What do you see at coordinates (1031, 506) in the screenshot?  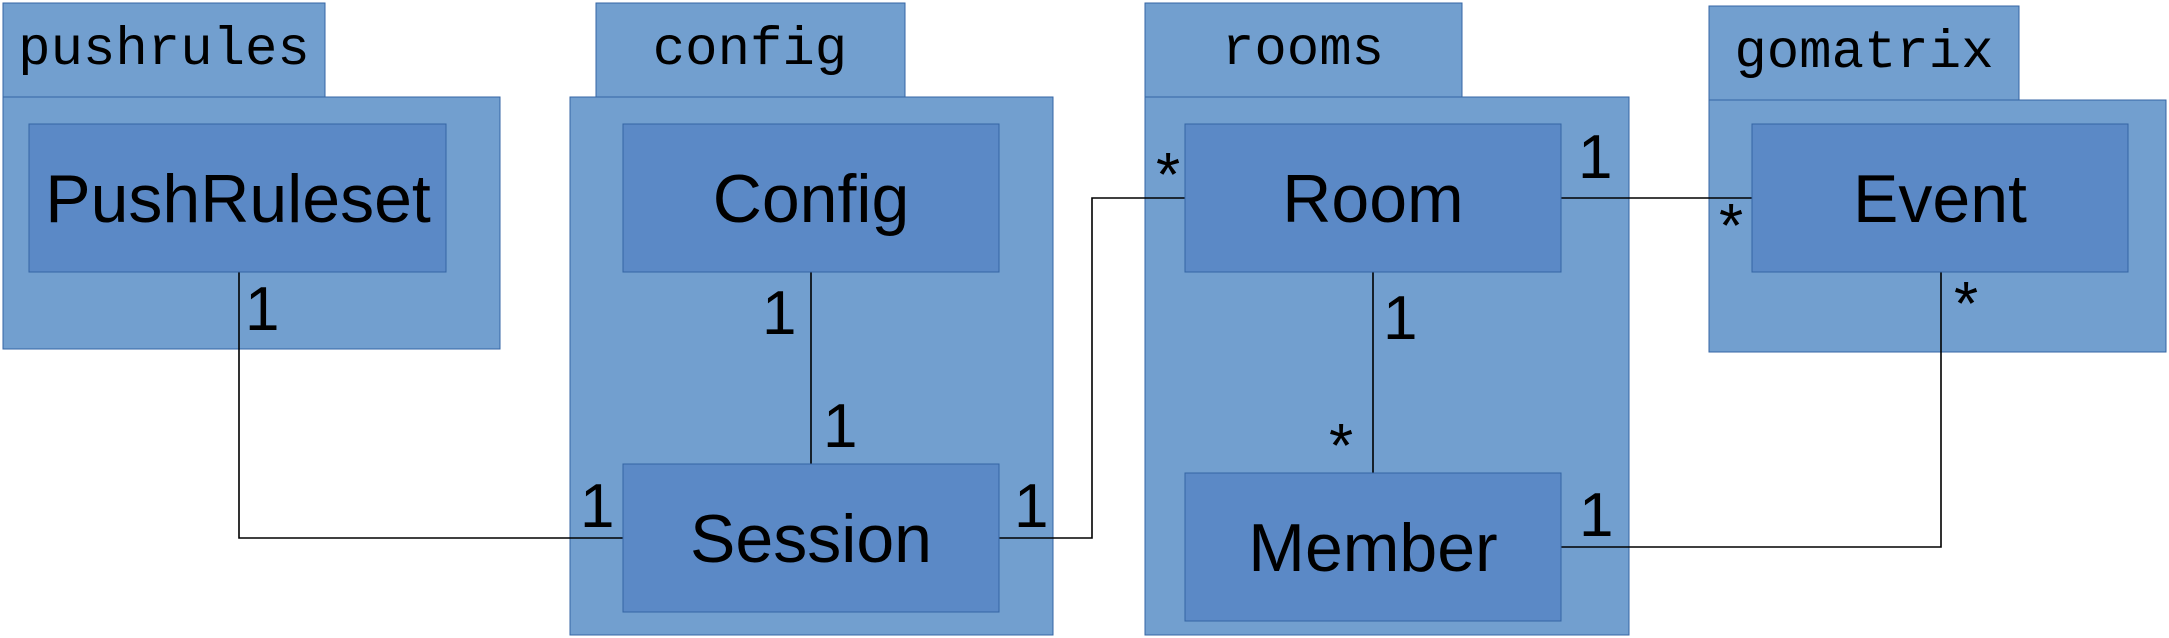 I see `multiplicity-session-room-end: 1` at bounding box center [1031, 506].